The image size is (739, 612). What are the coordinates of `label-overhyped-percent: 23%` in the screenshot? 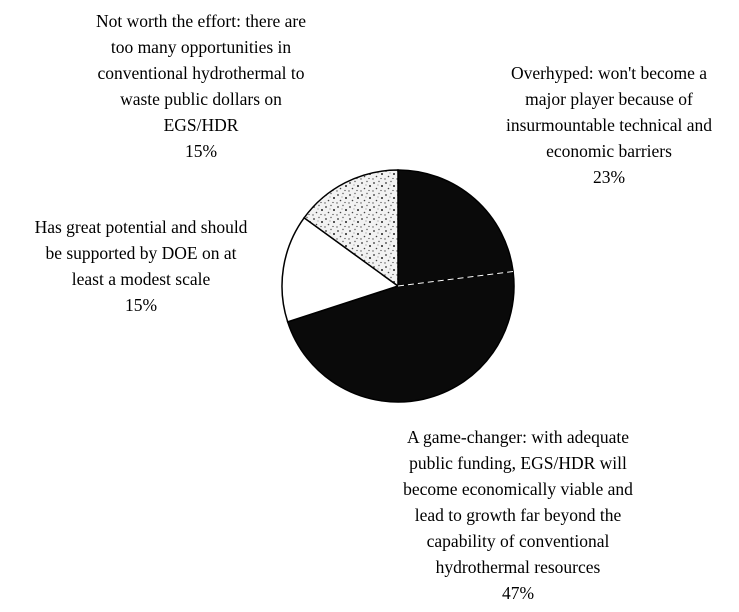 It's located at (609, 177).